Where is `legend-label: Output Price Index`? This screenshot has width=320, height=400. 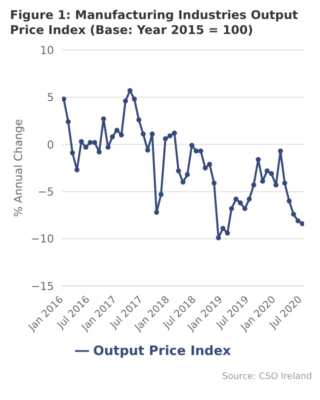
legend-label: Output Price Index is located at coordinates (162, 351).